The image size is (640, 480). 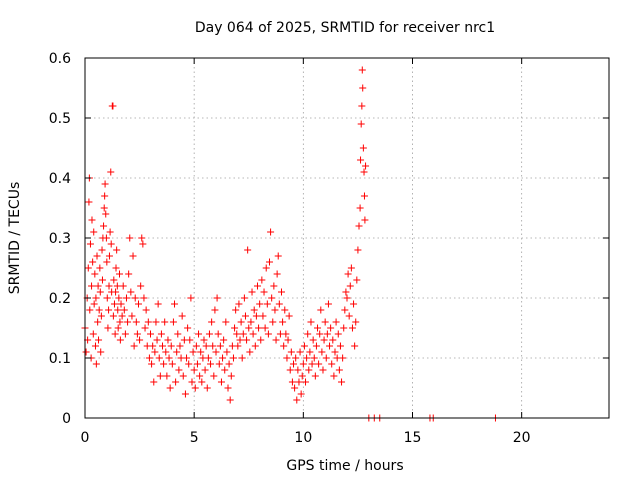 What do you see at coordinates (413, 438) in the screenshot?
I see `x-tick-label: 15` at bounding box center [413, 438].